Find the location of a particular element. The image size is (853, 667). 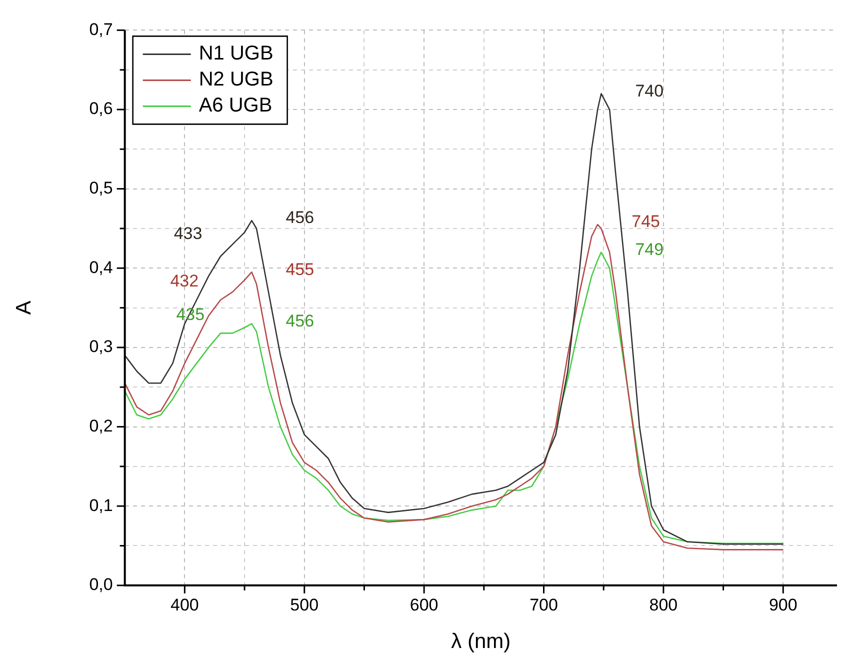

y-axis-title: A is located at coordinates (24, 307).